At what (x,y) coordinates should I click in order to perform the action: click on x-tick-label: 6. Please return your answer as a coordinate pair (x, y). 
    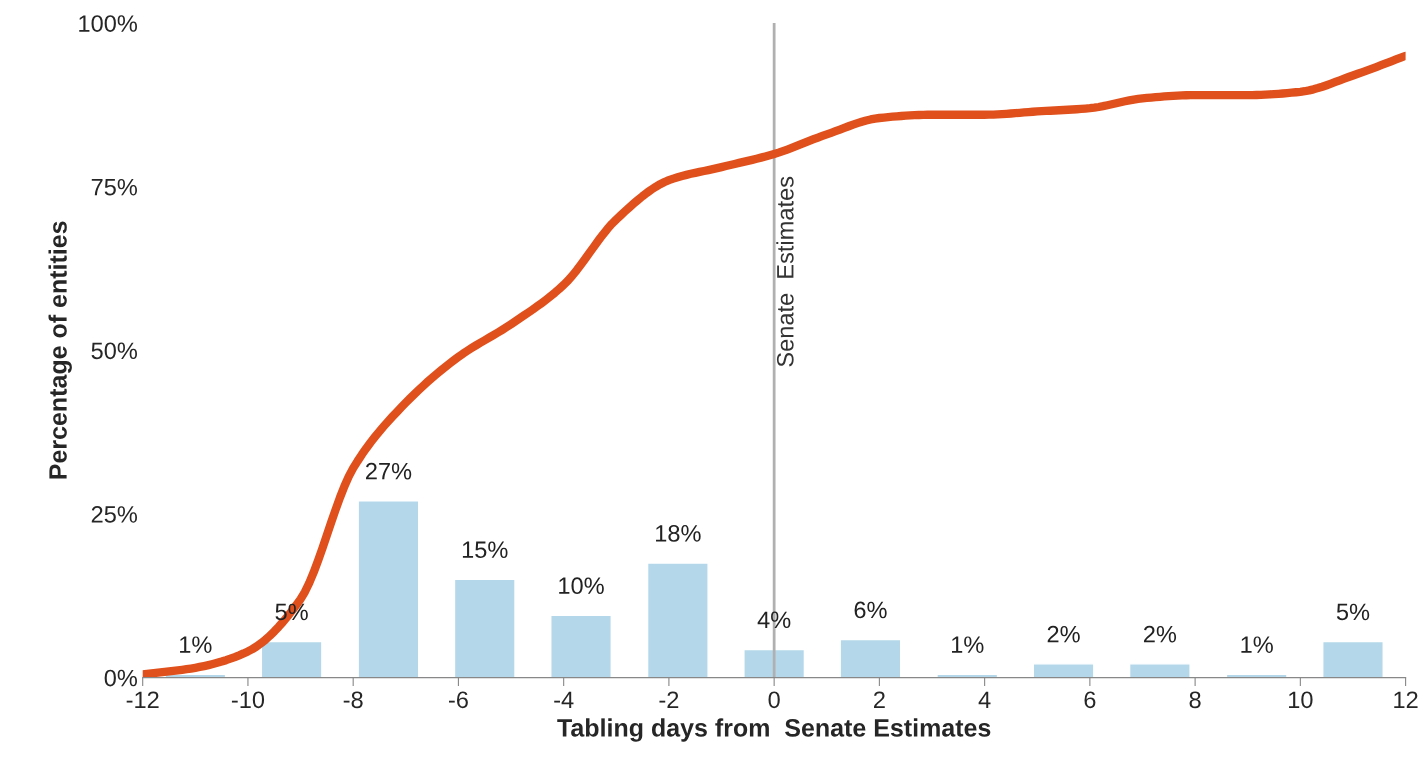
    Looking at the image, I should click on (1090, 700).